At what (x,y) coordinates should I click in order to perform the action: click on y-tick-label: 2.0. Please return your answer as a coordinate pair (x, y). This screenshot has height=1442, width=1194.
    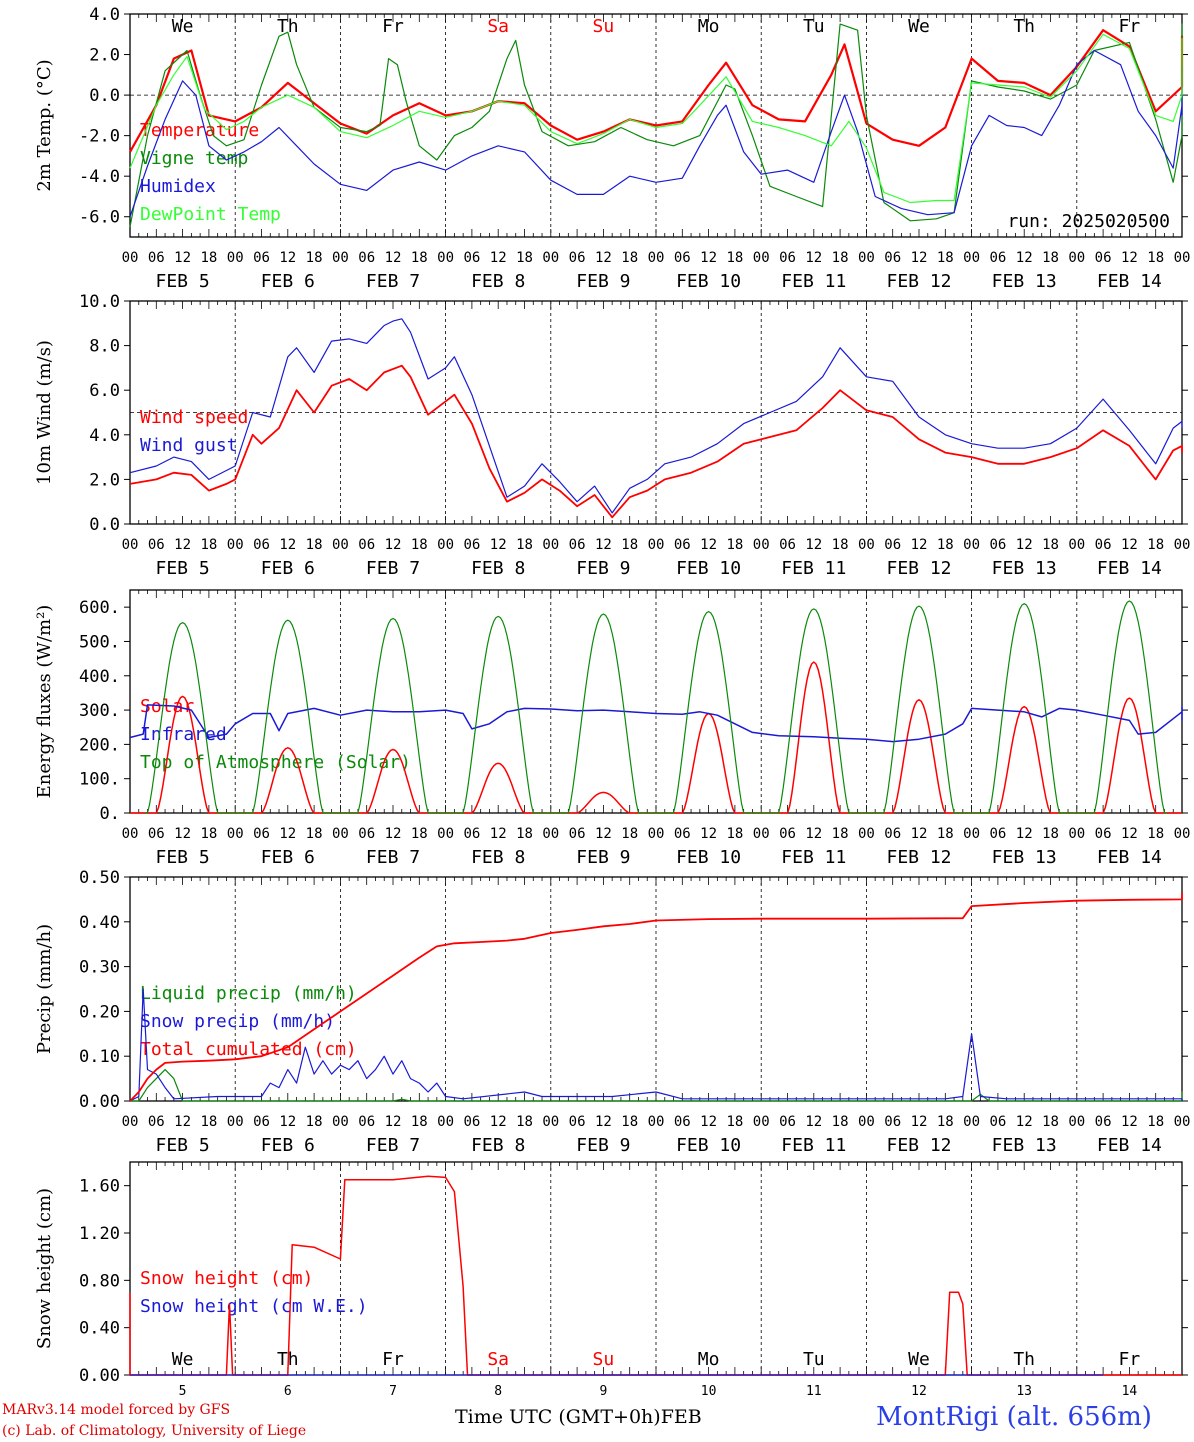
    Looking at the image, I should click on (104, 480).